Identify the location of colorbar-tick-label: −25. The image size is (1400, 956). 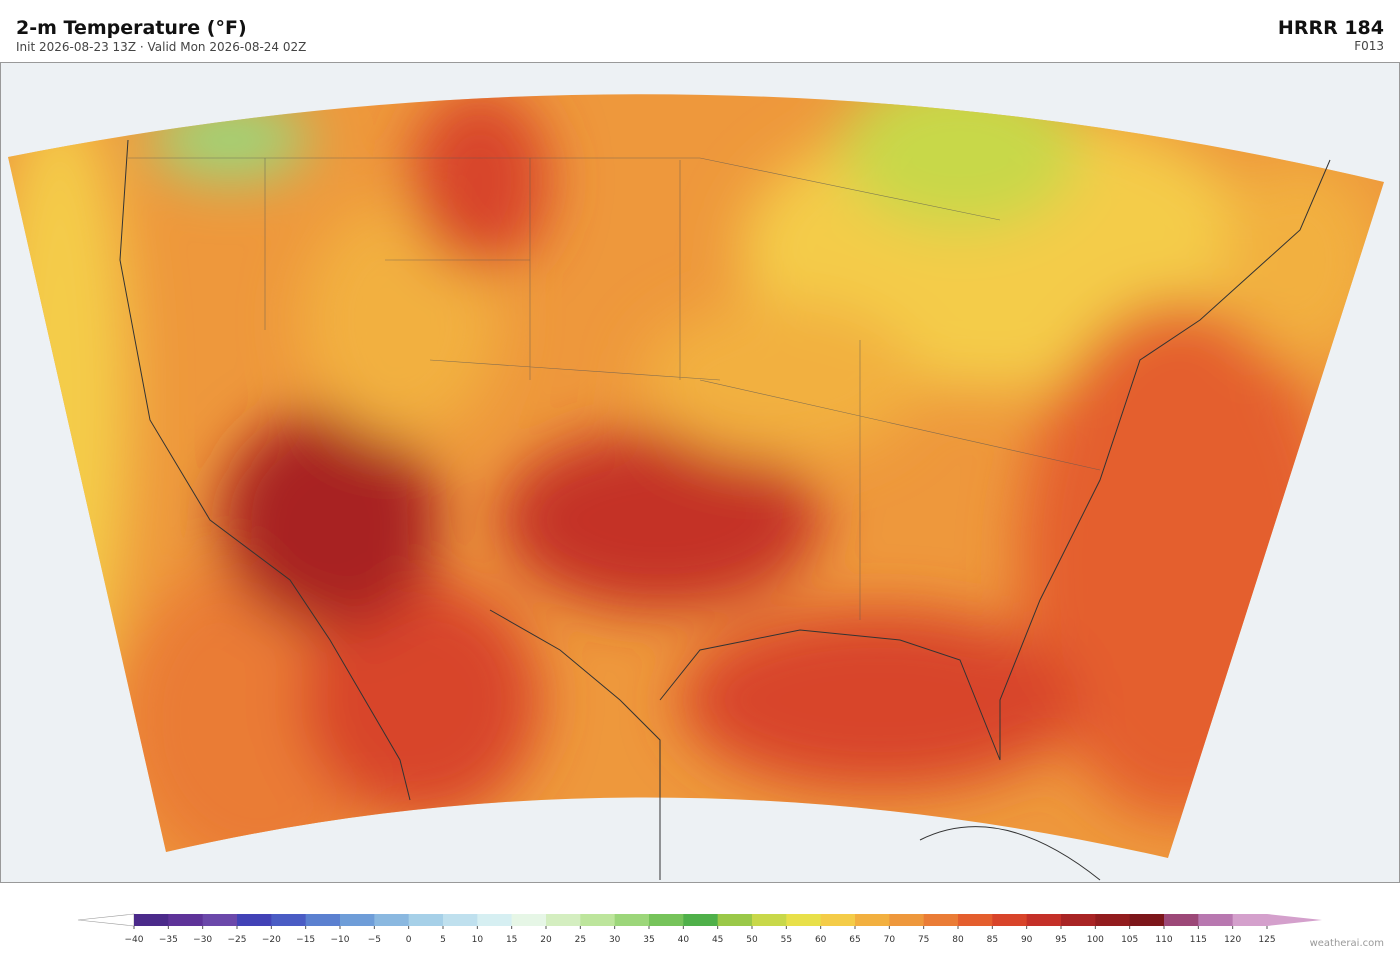
(237, 940).